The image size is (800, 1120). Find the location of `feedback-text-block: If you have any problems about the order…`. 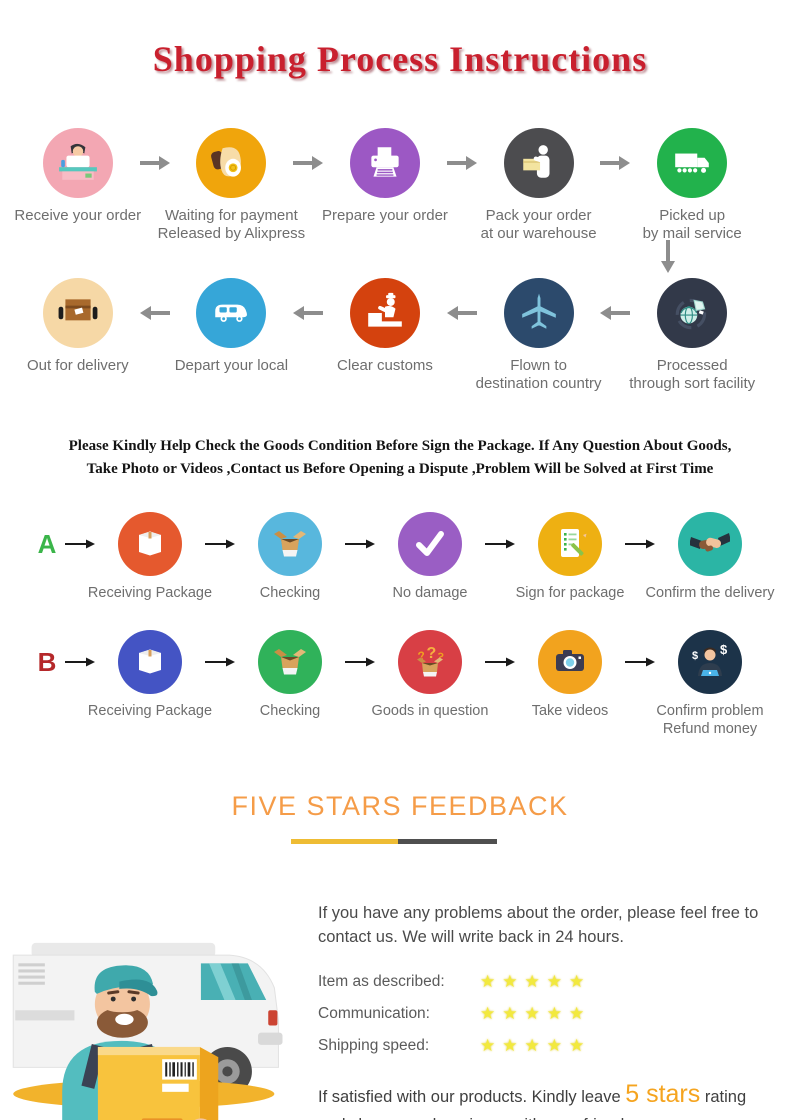

feedback-text-block: If you have any problems about the order… is located at coordinates (554, 1008).